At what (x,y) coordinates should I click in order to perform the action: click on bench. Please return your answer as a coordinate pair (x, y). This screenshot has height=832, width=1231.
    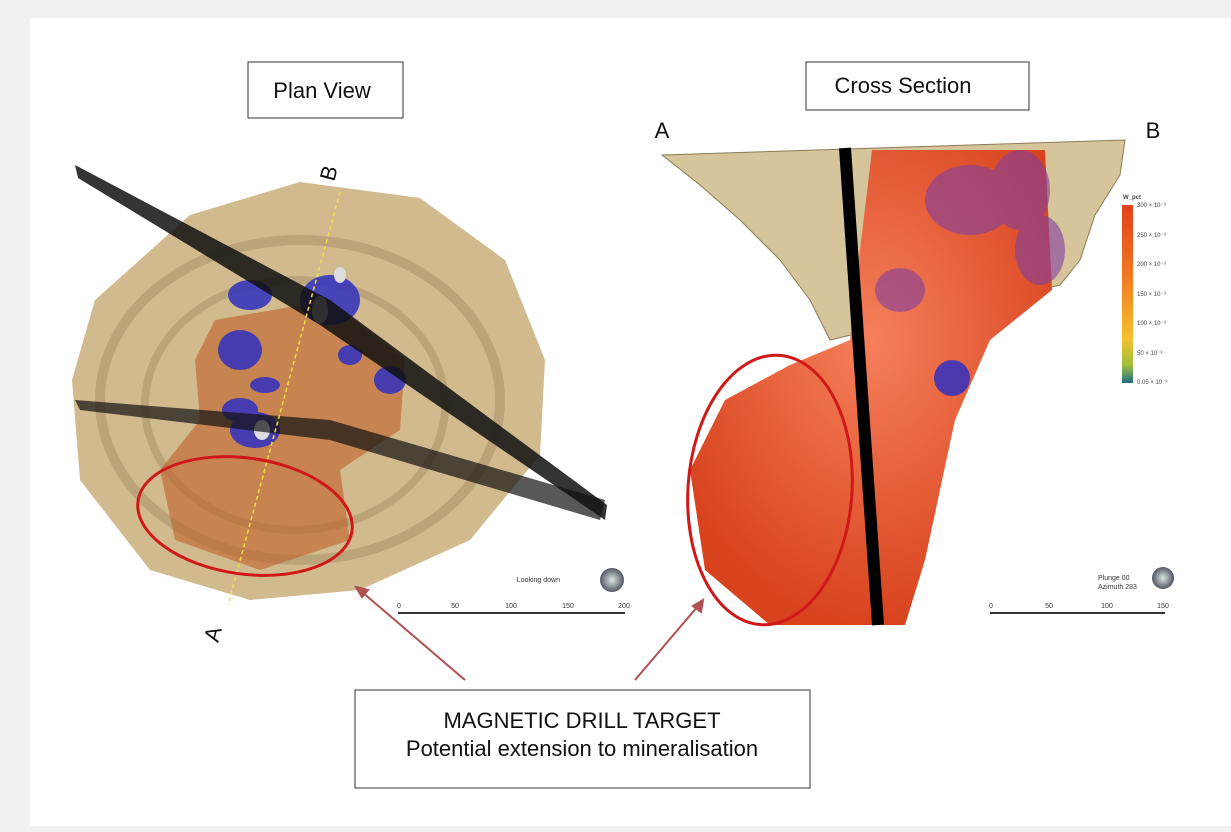
    Looking at the image, I should click on (300, 400).